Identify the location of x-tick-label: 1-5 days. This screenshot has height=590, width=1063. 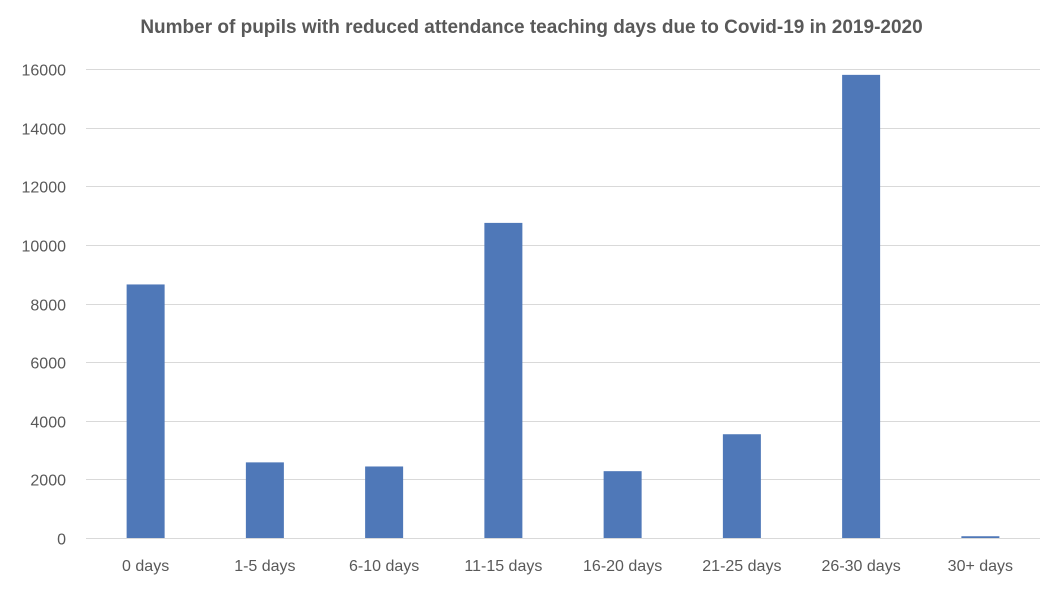
(264, 566).